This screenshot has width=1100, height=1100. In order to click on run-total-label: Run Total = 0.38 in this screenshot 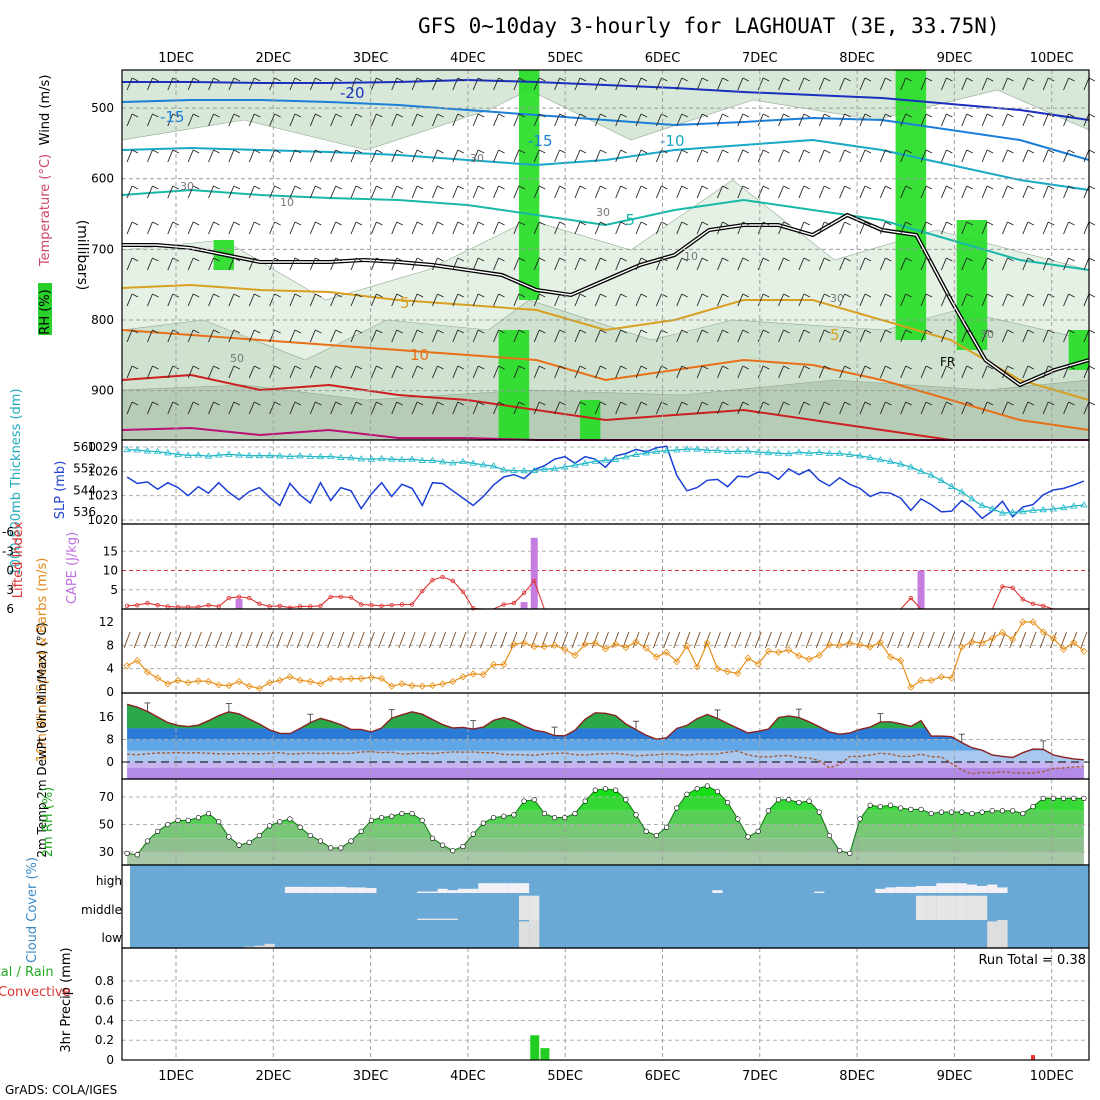, I will do `click(1032, 960)`.